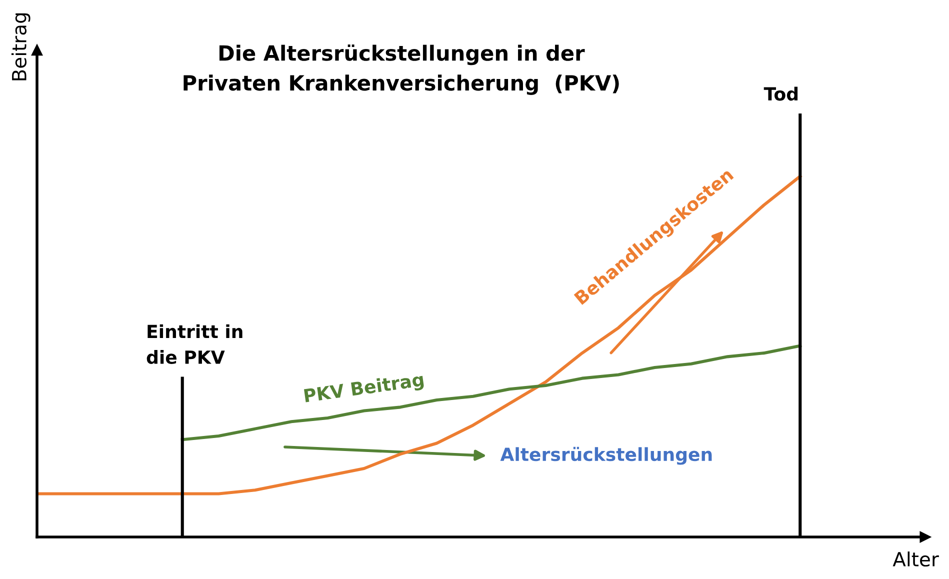 The height and width of the screenshot is (579, 949). I want to click on annotation: Altersrückstellungen, so click(606, 455).